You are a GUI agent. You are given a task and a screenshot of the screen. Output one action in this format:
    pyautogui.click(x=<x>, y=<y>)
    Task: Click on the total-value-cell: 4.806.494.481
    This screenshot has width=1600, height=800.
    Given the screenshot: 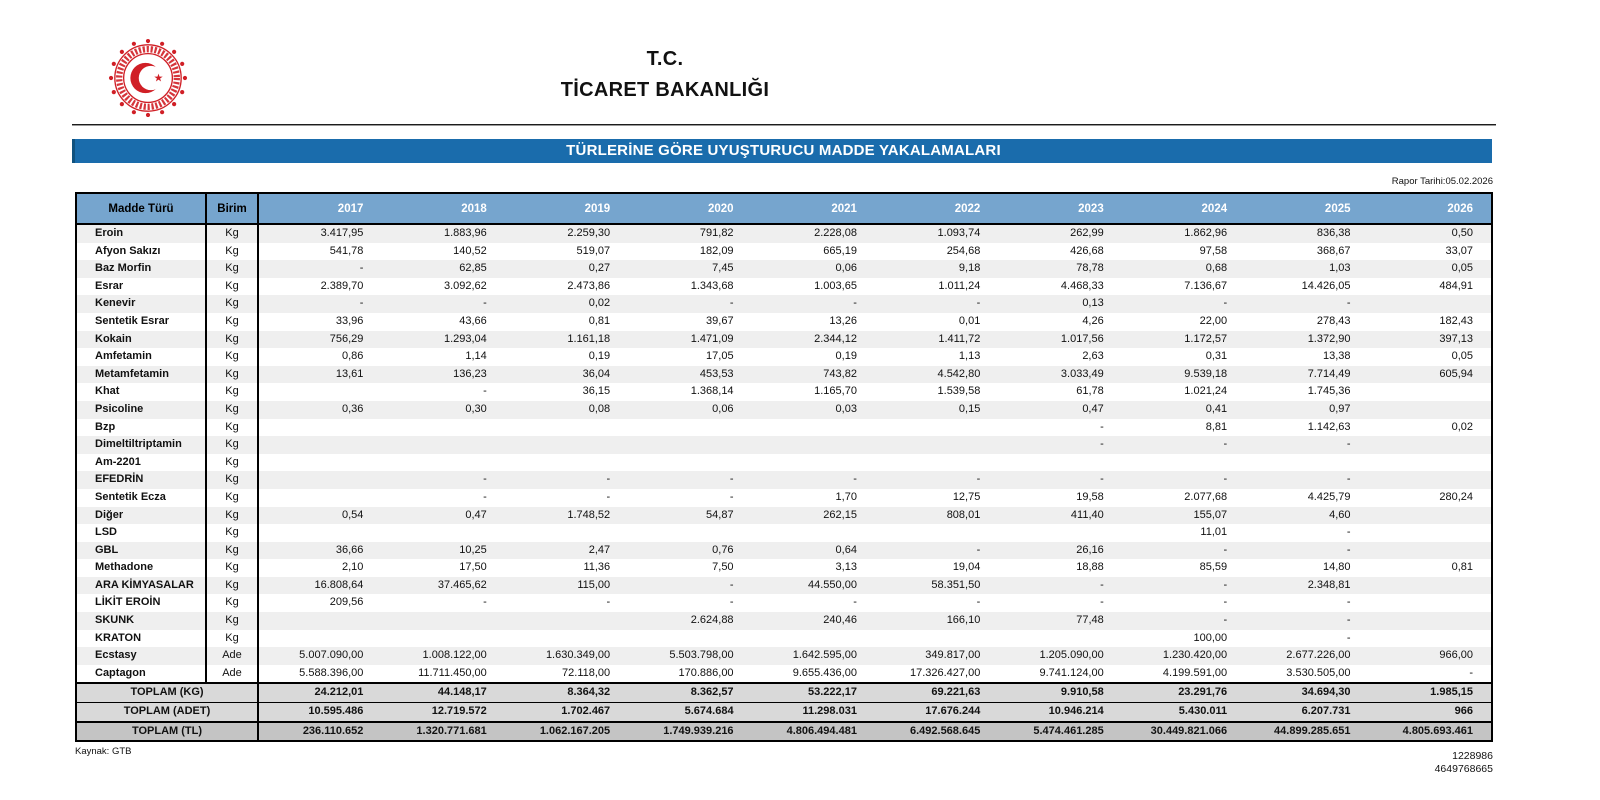 What is the action you would take?
    pyautogui.click(x=813, y=731)
    